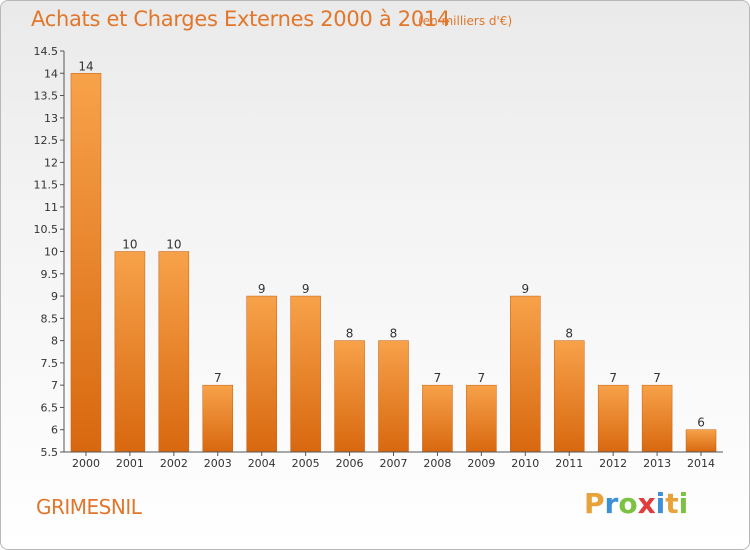  What do you see at coordinates (51, 207) in the screenshot?
I see `y-tick-label: 11` at bounding box center [51, 207].